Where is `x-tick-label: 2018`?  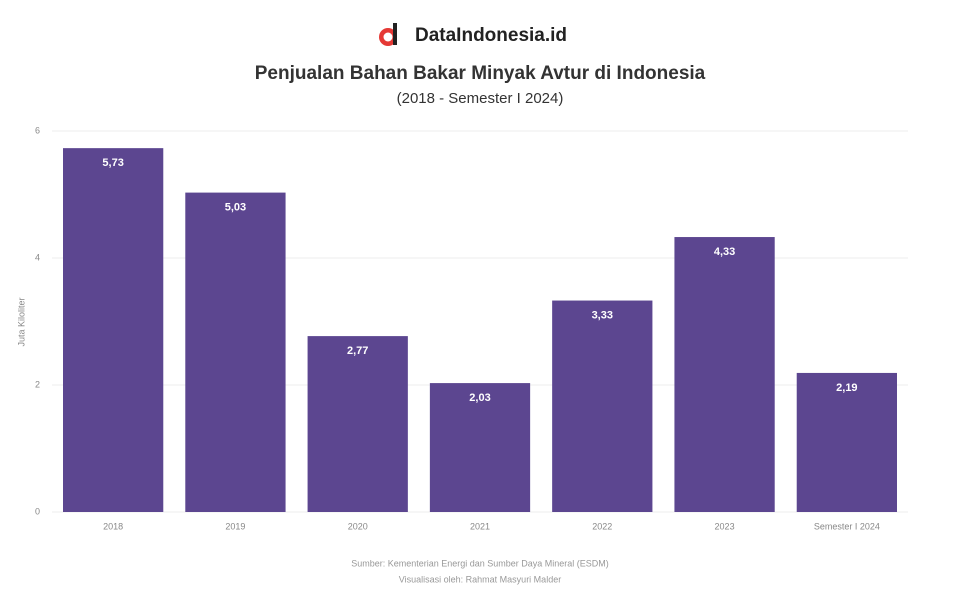 x-tick-label: 2018 is located at coordinates (113, 526).